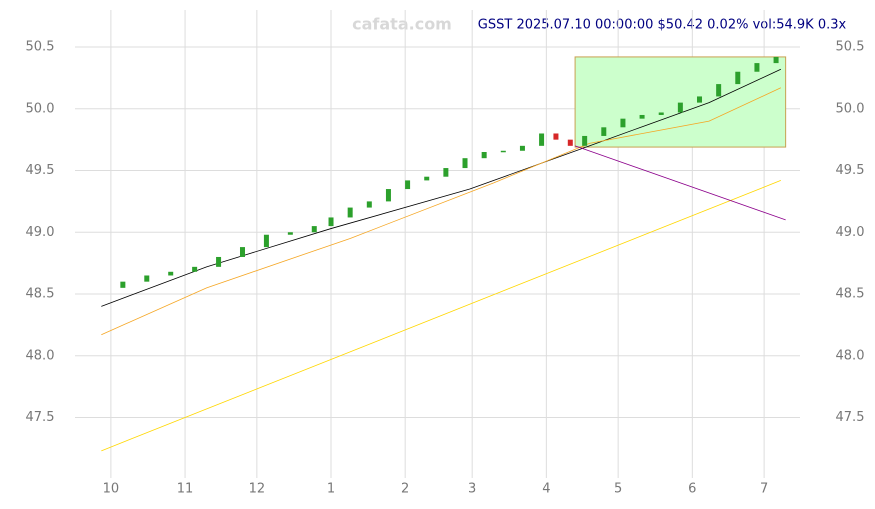 Image resolution: width=875 pixels, height=509 pixels. I want to click on x-tick-label: 10, so click(111, 489).